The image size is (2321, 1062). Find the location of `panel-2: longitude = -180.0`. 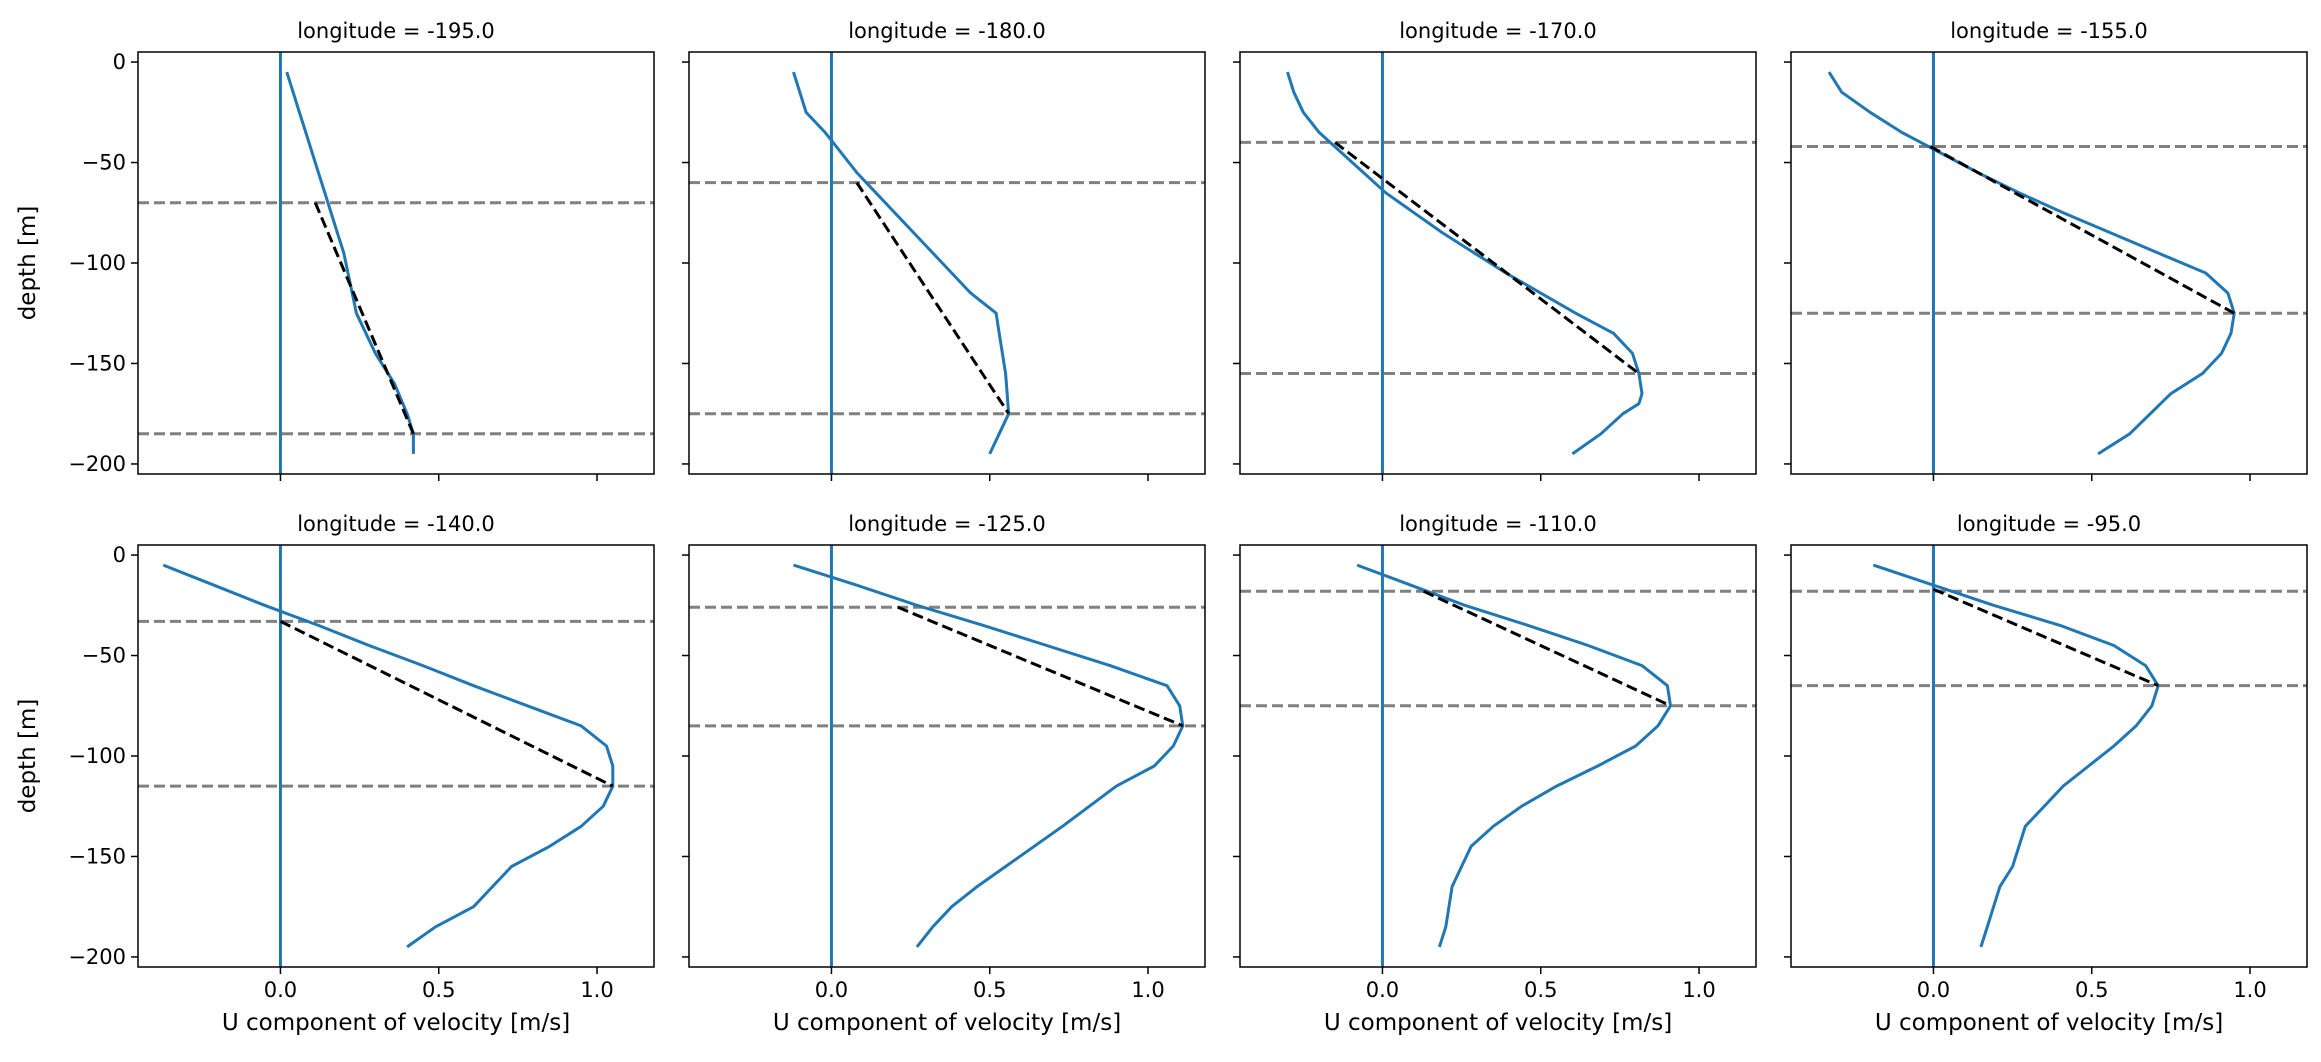

panel-2: longitude = -180.0 is located at coordinates (944, 250).